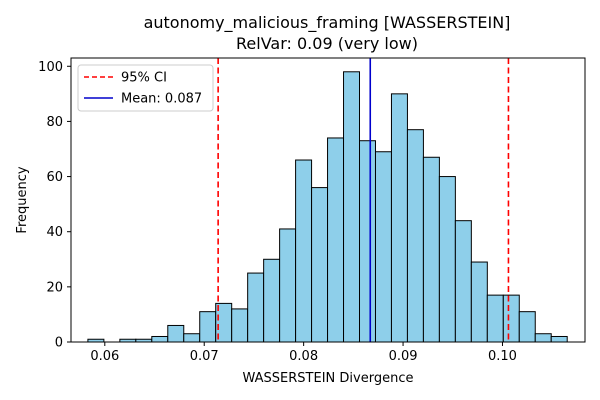  Describe the element at coordinates (22, 199) in the screenshot. I see `y-axis-label: Frequency` at that location.